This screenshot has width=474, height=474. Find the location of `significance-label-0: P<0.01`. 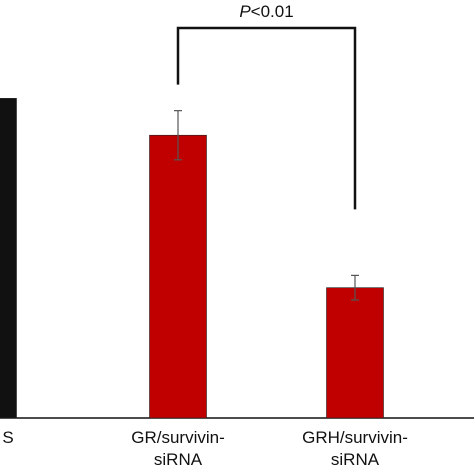

significance-label-0: P<0.01 is located at coordinates (266, 11).